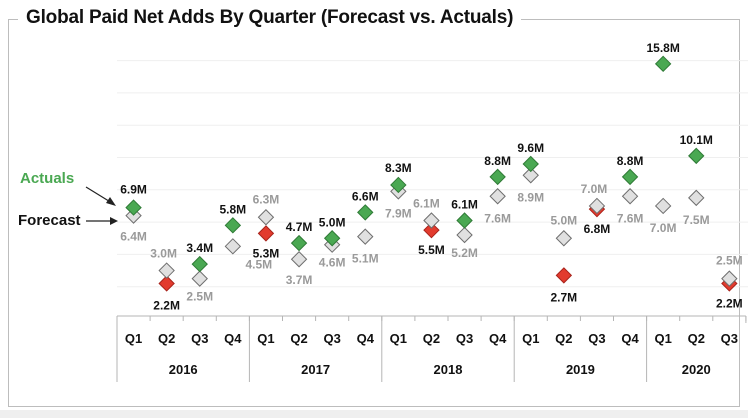 Image resolution: width=748 pixels, height=418 pixels. What do you see at coordinates (464, 204) in the screenshot?
I see `actual-data-label: 6.1M` at bounding box center [464, 204].